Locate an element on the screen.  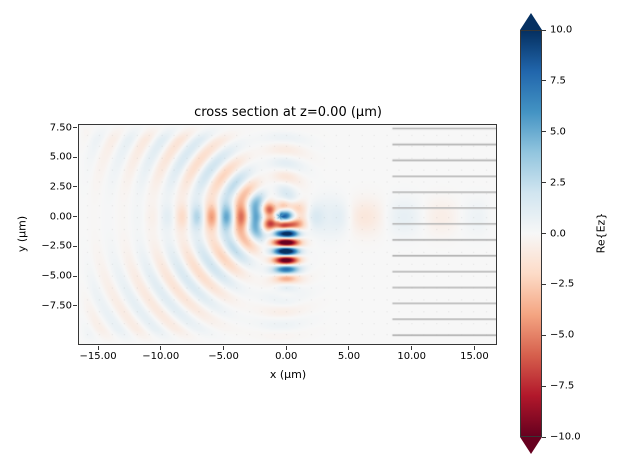
x-tick-label: 10.00 is located at coordinates (412, 356).